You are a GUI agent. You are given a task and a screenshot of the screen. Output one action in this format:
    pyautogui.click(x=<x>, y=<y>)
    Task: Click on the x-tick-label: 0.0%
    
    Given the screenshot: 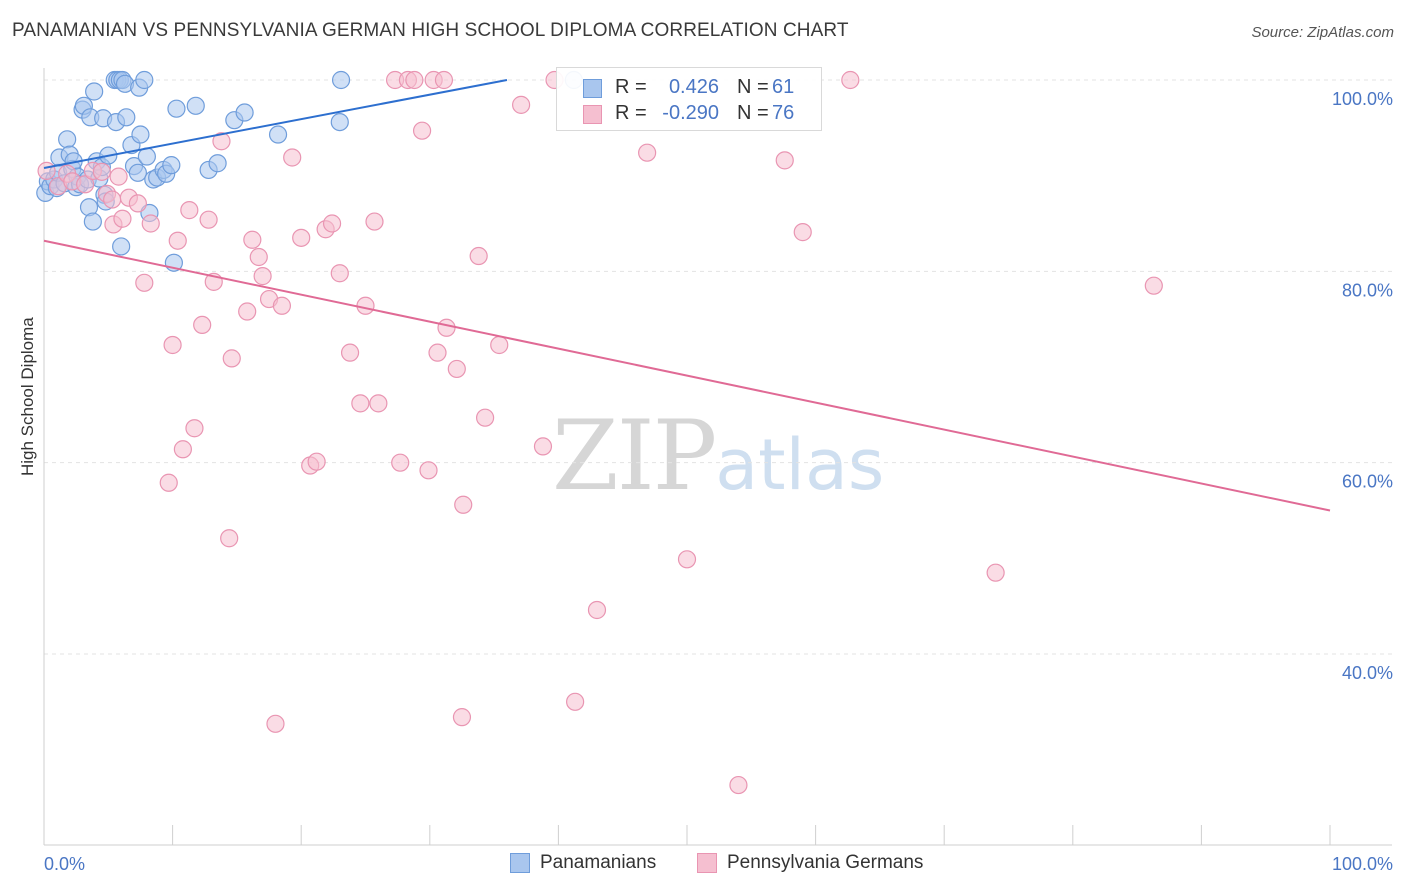 What is the action you would take?
    pyautogui.click(x=64, y=864)
    